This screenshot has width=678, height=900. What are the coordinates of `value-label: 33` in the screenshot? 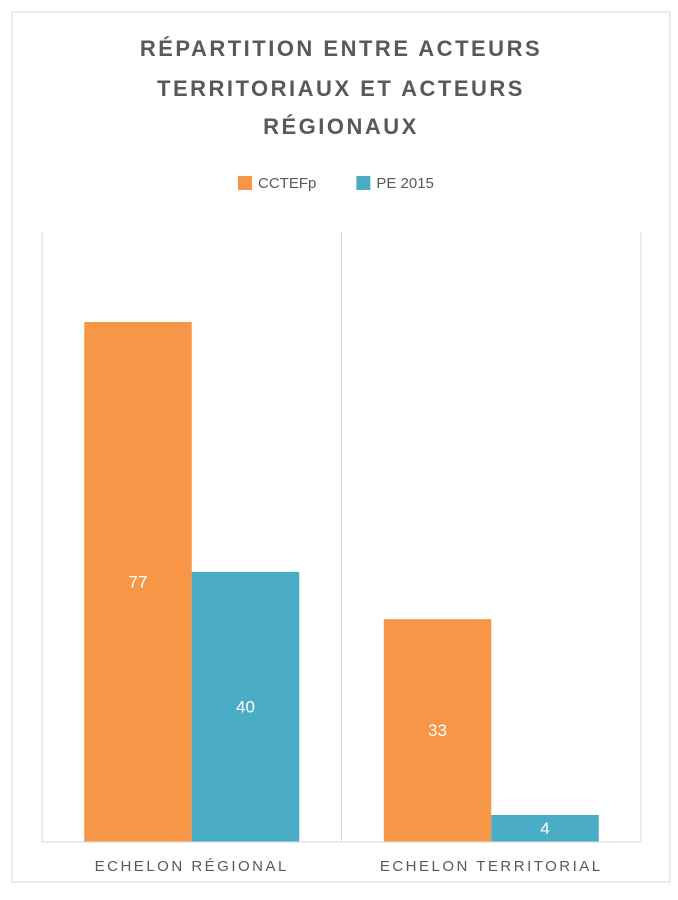 It's located at (437, 730).